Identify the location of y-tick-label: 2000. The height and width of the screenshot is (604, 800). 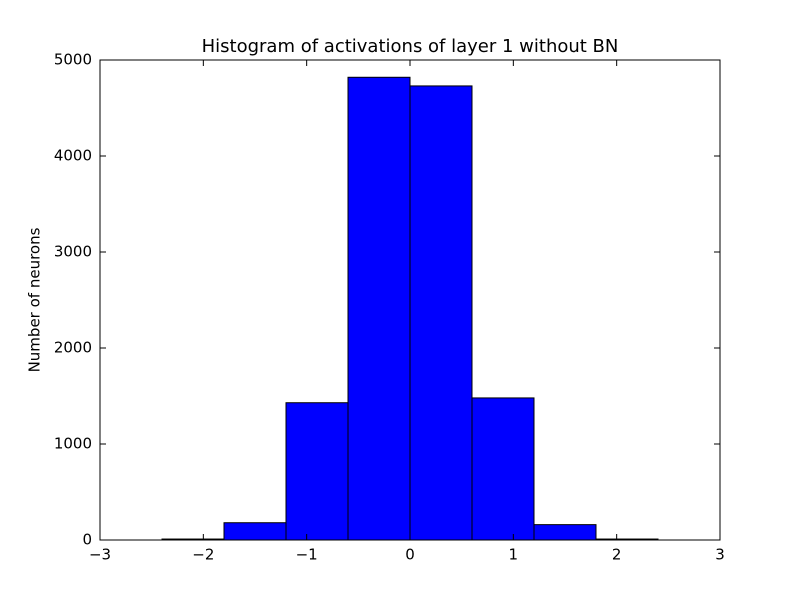
(73, 348).